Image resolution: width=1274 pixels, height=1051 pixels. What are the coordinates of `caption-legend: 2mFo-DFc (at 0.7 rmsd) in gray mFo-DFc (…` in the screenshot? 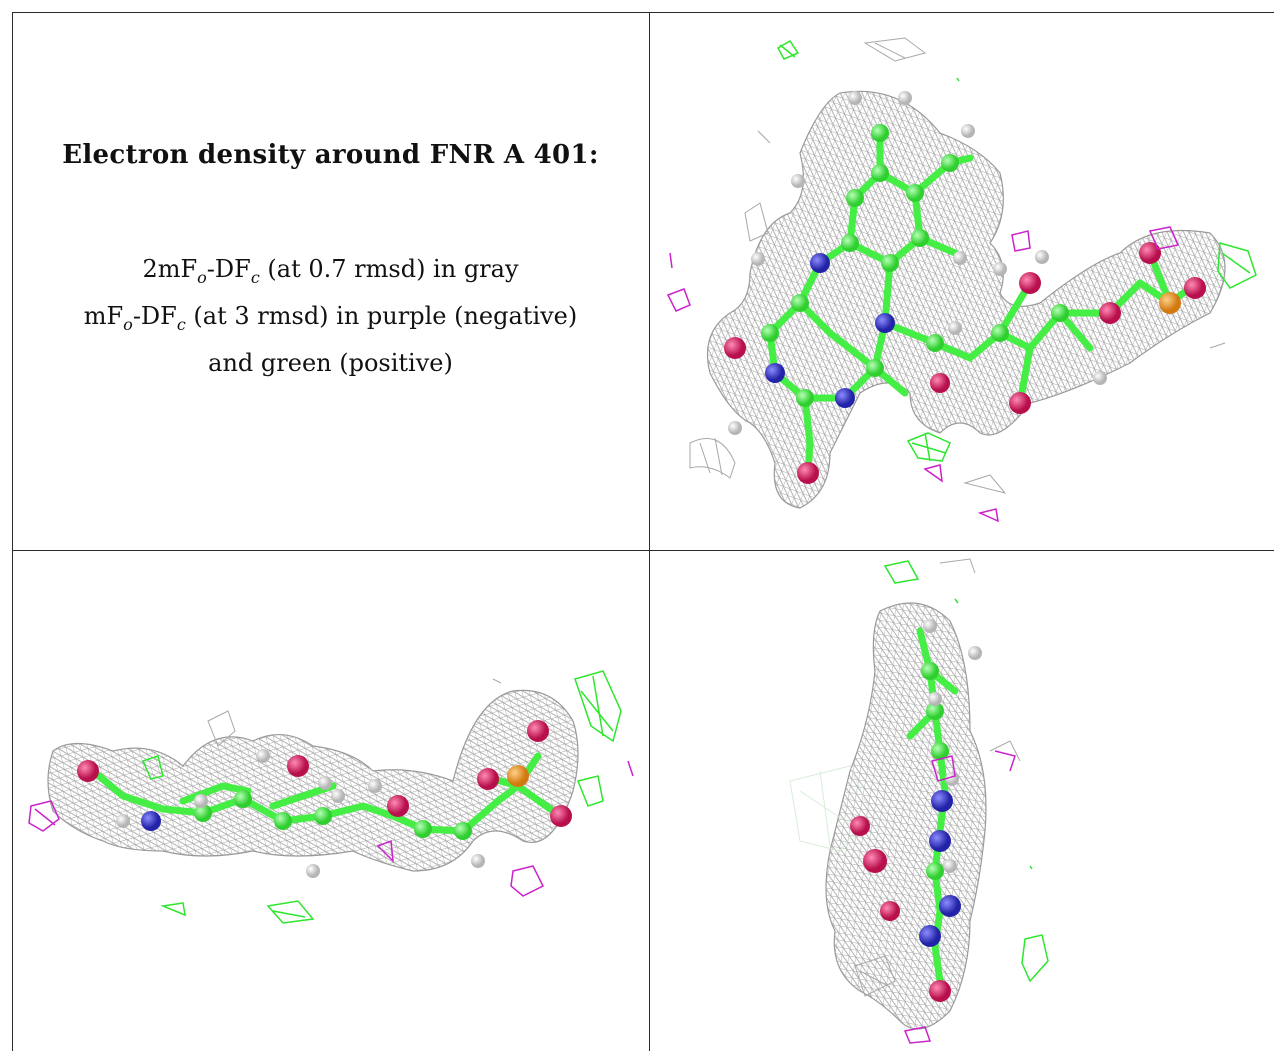 It's located at (330, 316).